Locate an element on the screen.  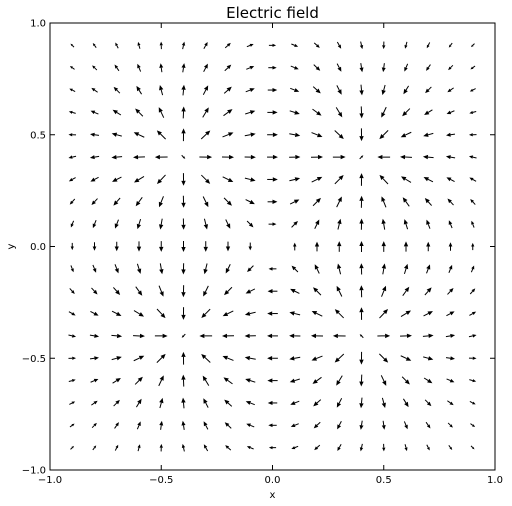
x-tick-label: 1.0 is located at coordinates (495, 480).